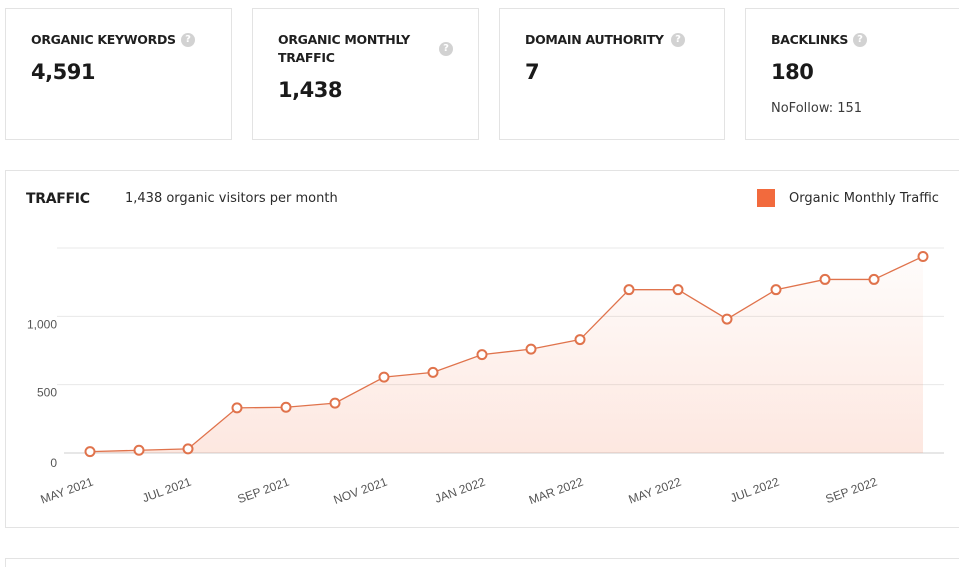 The image size is (959, 567). I want to click on metric-title: ORGANIC KEYWORDS, so click(103, 39).